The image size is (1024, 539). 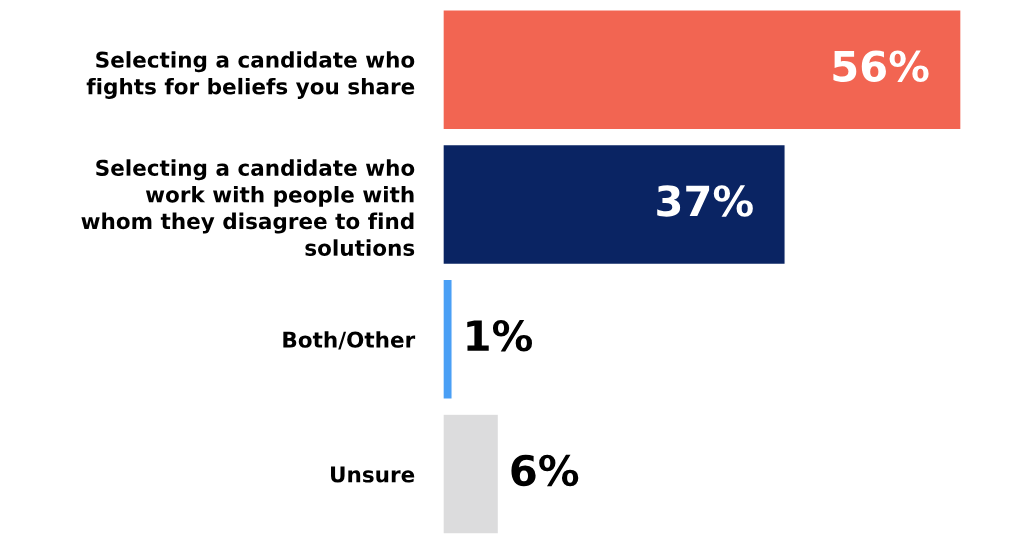 What do you see at coordinates (881, 66) in the screenshot?
I see `data-label: 56%` at bounding box center [881, 66].